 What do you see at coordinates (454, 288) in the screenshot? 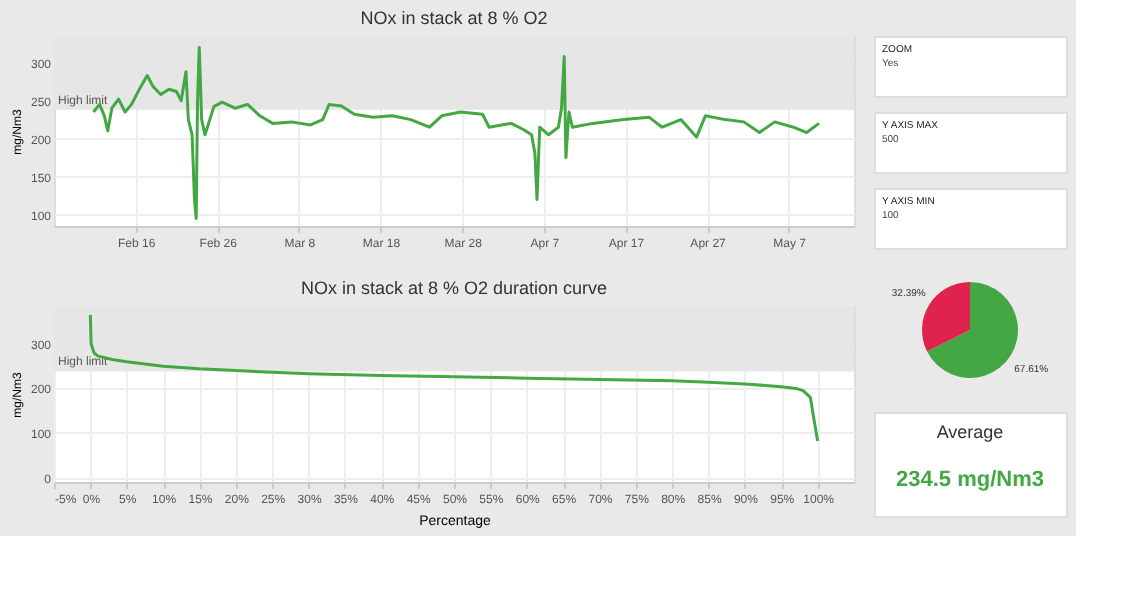
I see `chart-title: NOx in stack at 8 % O2 duration curve` at bounding box center [454, 288].